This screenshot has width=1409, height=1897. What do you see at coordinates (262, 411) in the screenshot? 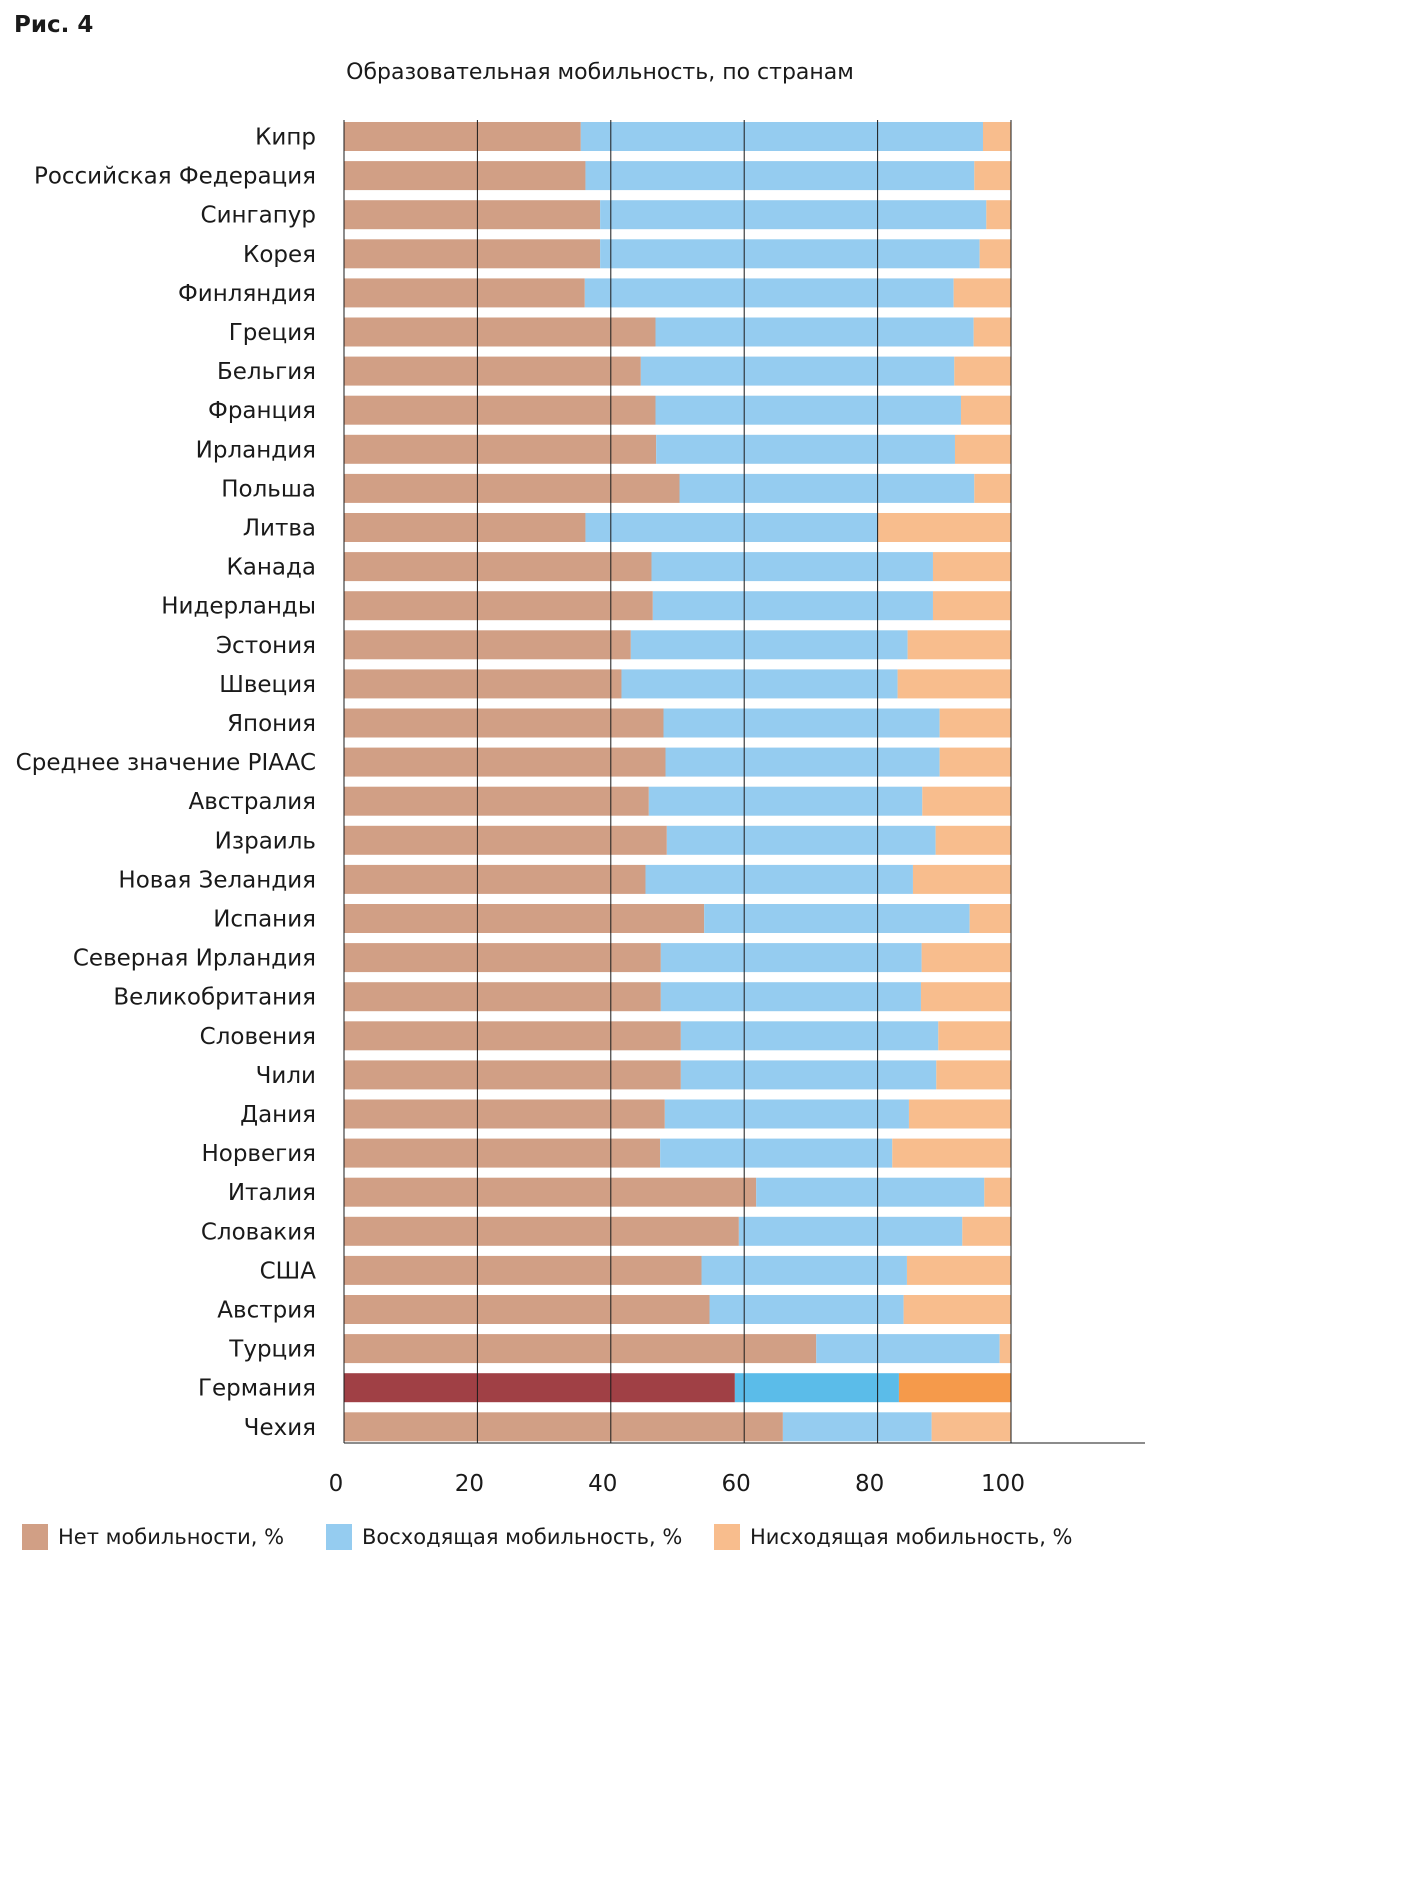
I see `category-label-row-7: Франция` at bounding box center [262, 411].